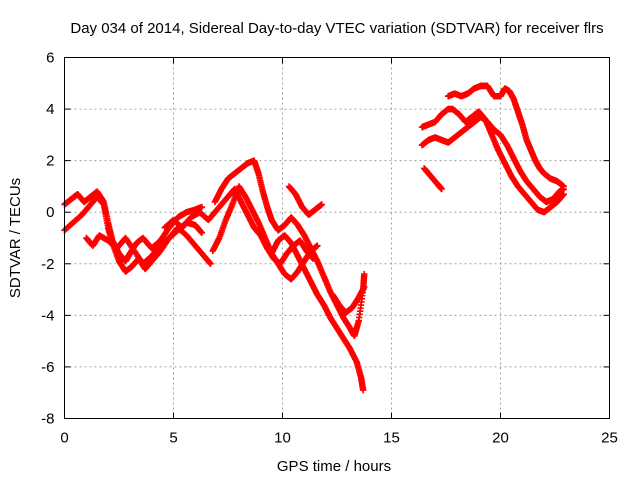 The height and width of the screenshot is (480, 640). What do you see at coordinates (50, 109) in the screenshot?
I see `y-tick-label: 4` at bounding box center [50, 109].